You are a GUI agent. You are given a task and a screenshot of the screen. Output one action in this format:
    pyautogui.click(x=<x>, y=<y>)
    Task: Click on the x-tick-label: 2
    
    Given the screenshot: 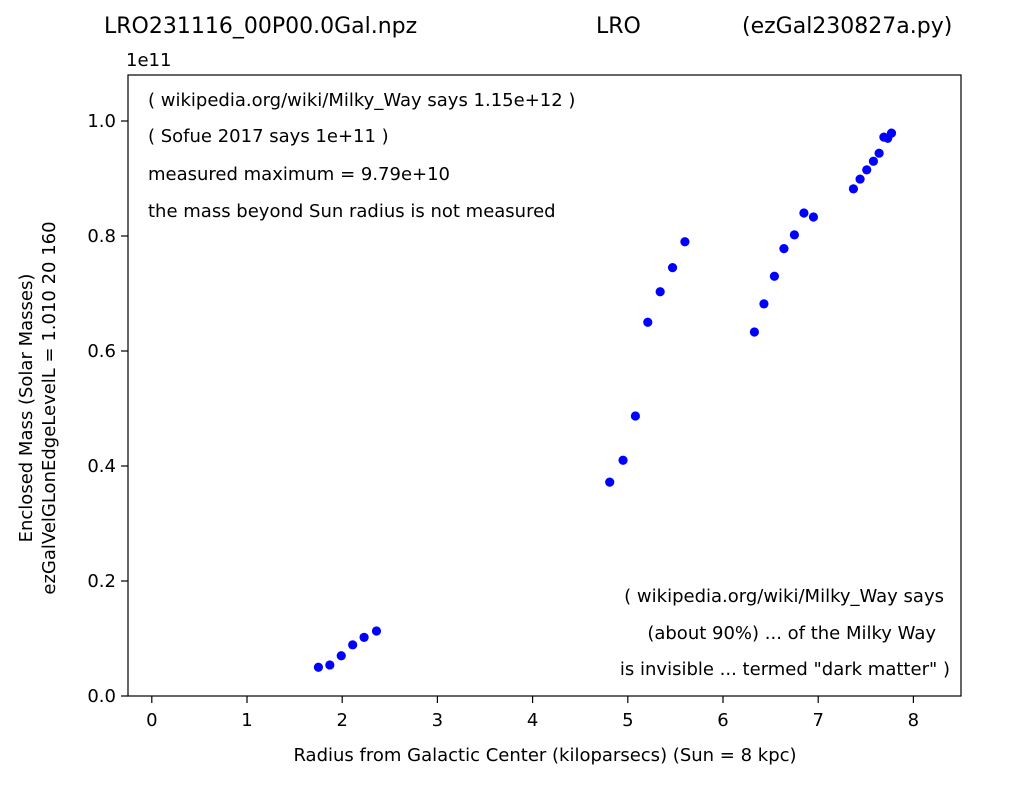 What is the action you would take?
    pyautogui.click(x=341, y=720)
    